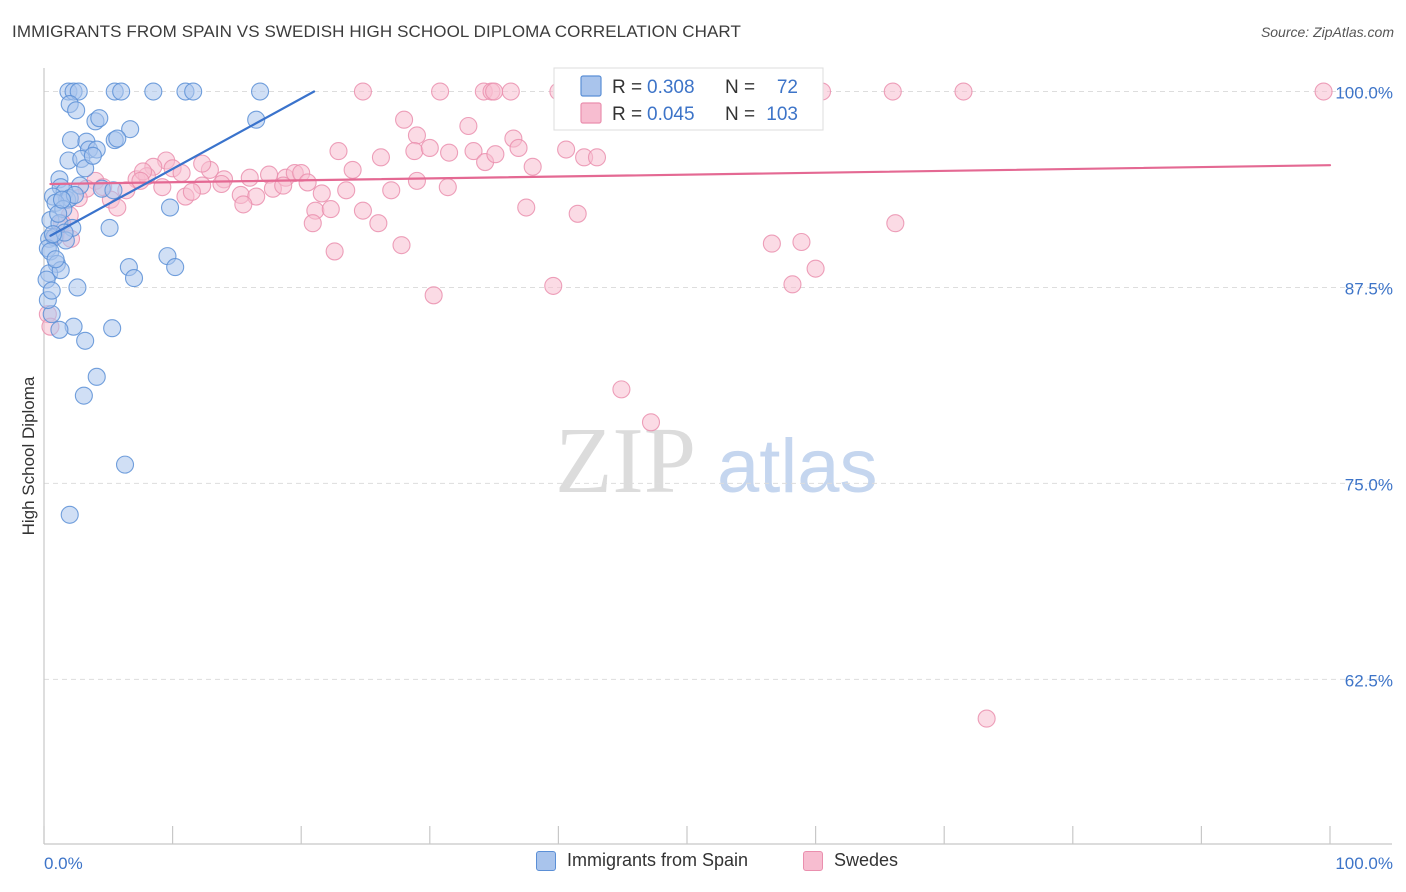  I want to click on legend-item-immigrants: Immigrants from Spain, so click(642, 860).